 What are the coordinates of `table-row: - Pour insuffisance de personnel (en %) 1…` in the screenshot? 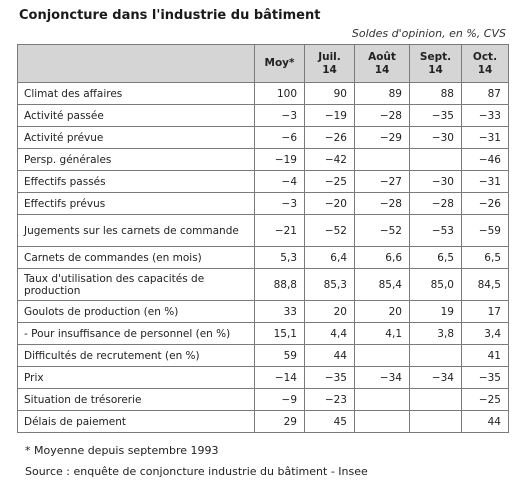 It's located at (263, 333).